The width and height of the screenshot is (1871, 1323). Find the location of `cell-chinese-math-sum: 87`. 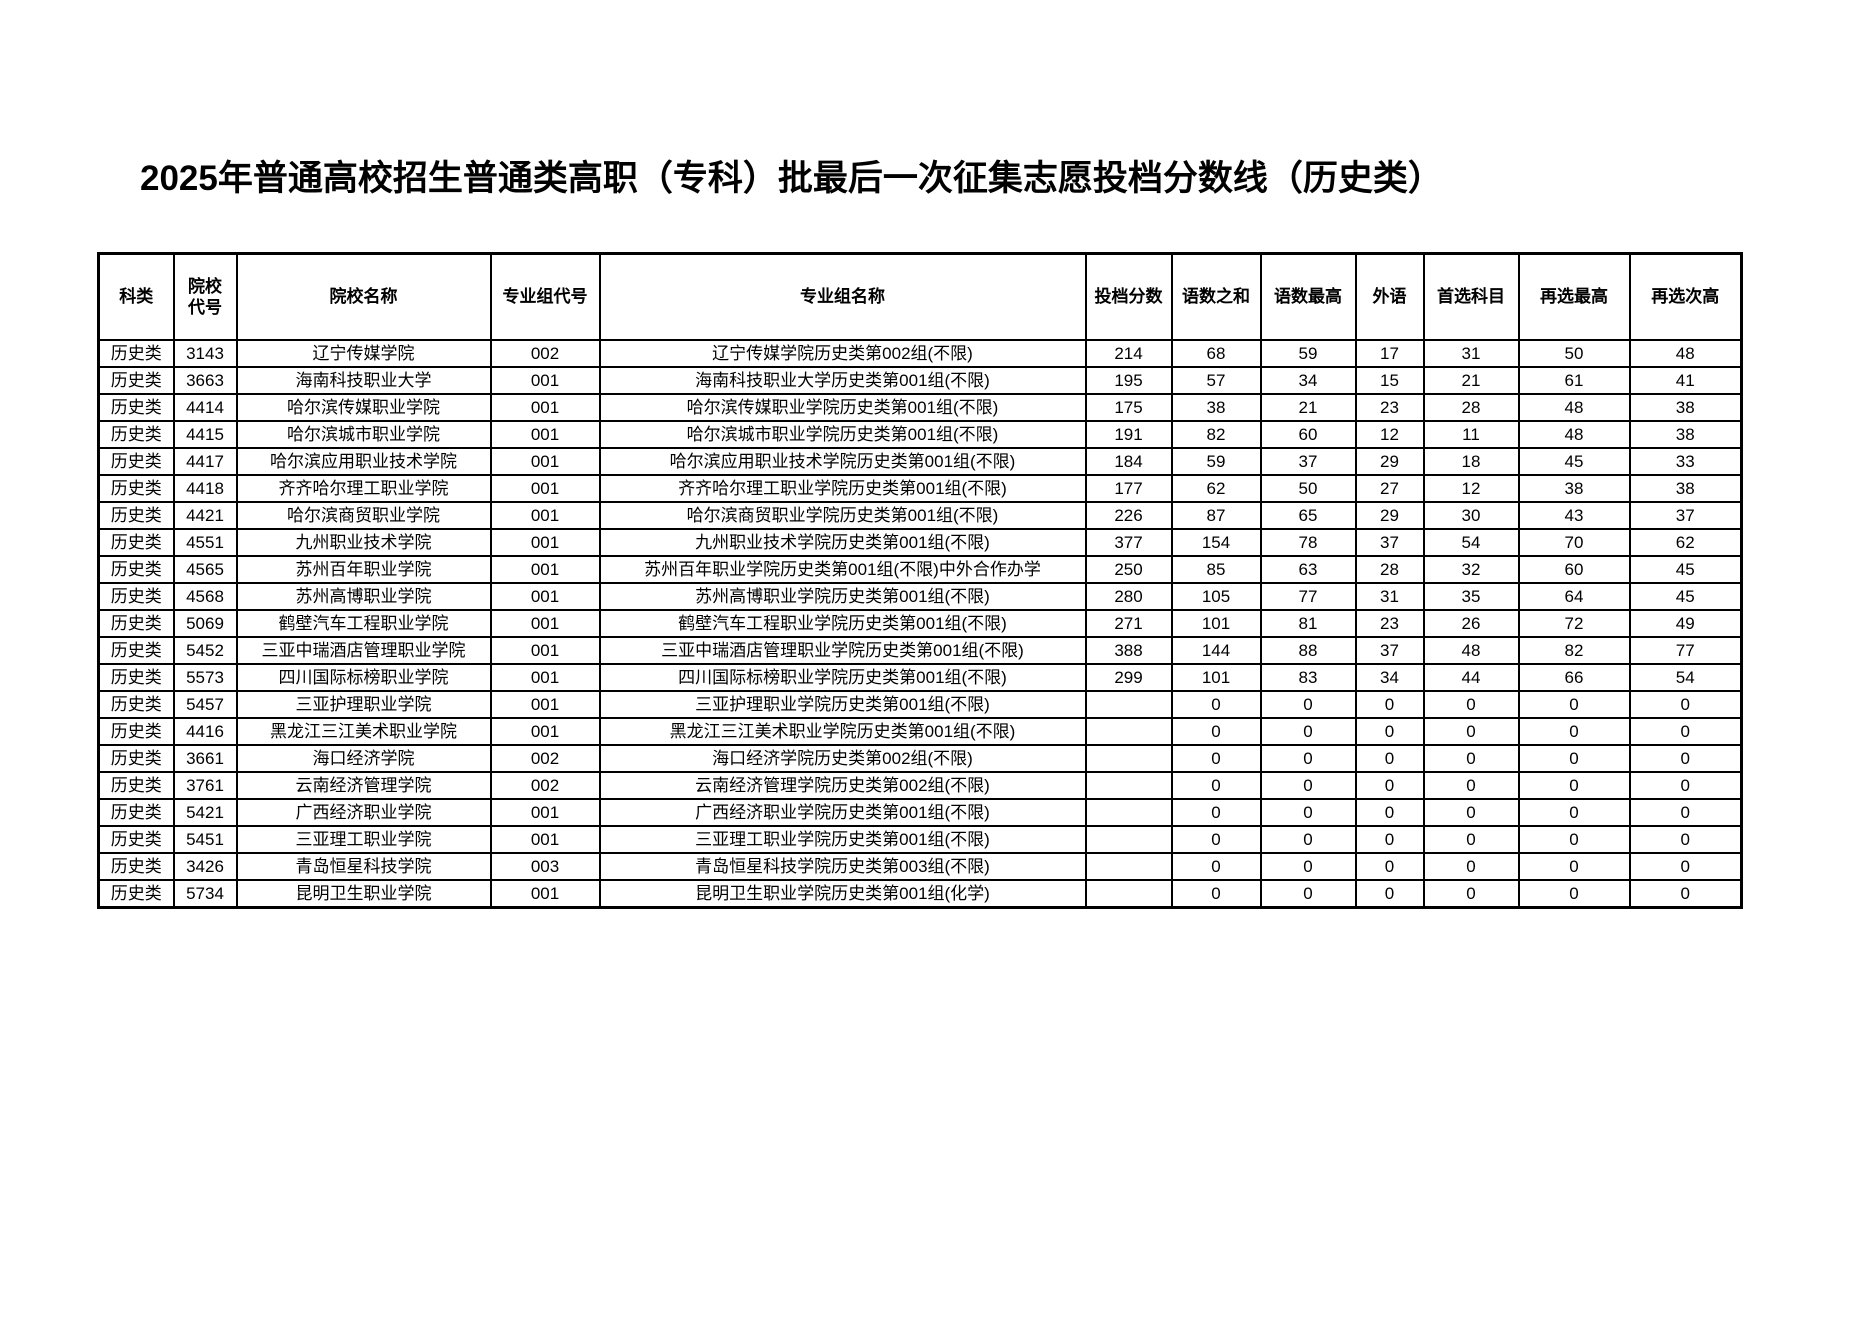

cell-chinese-math-sum: 87 is located at coordinates (1216, 515).